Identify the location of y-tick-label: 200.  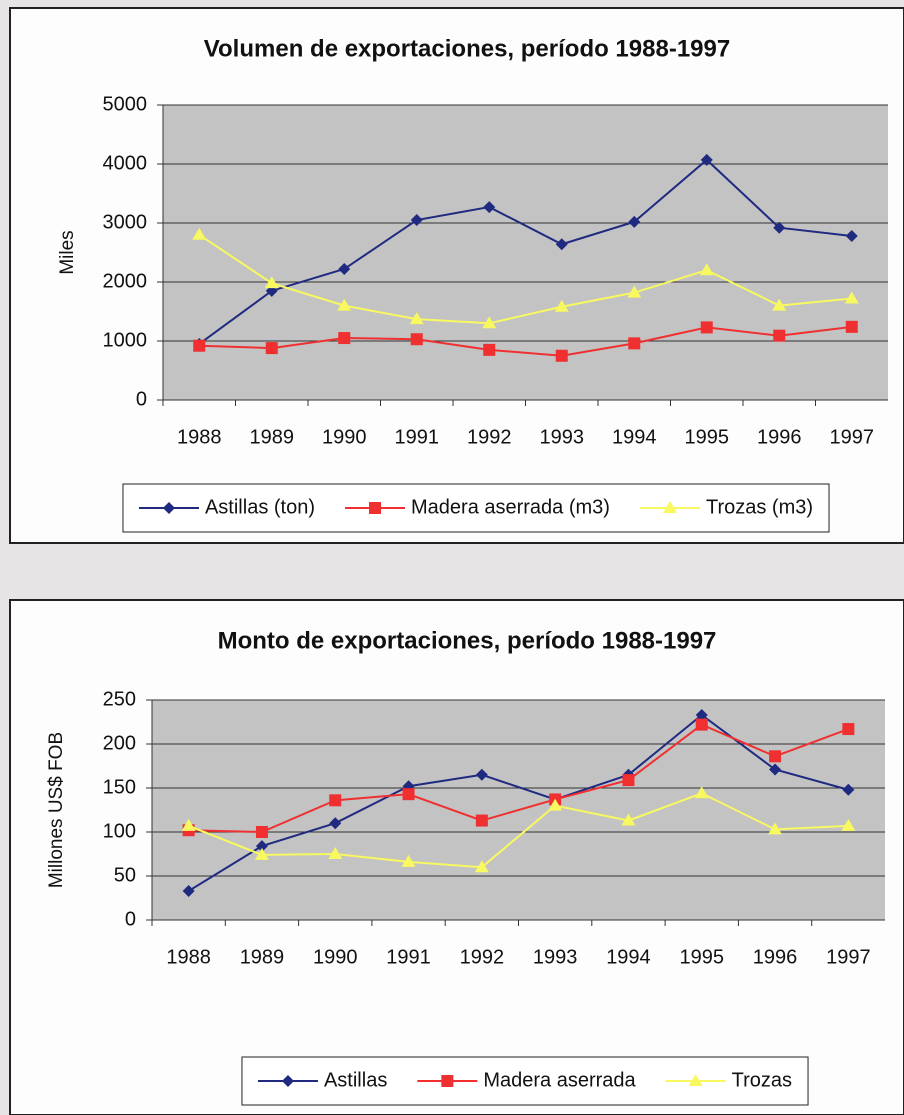
(119, 743).